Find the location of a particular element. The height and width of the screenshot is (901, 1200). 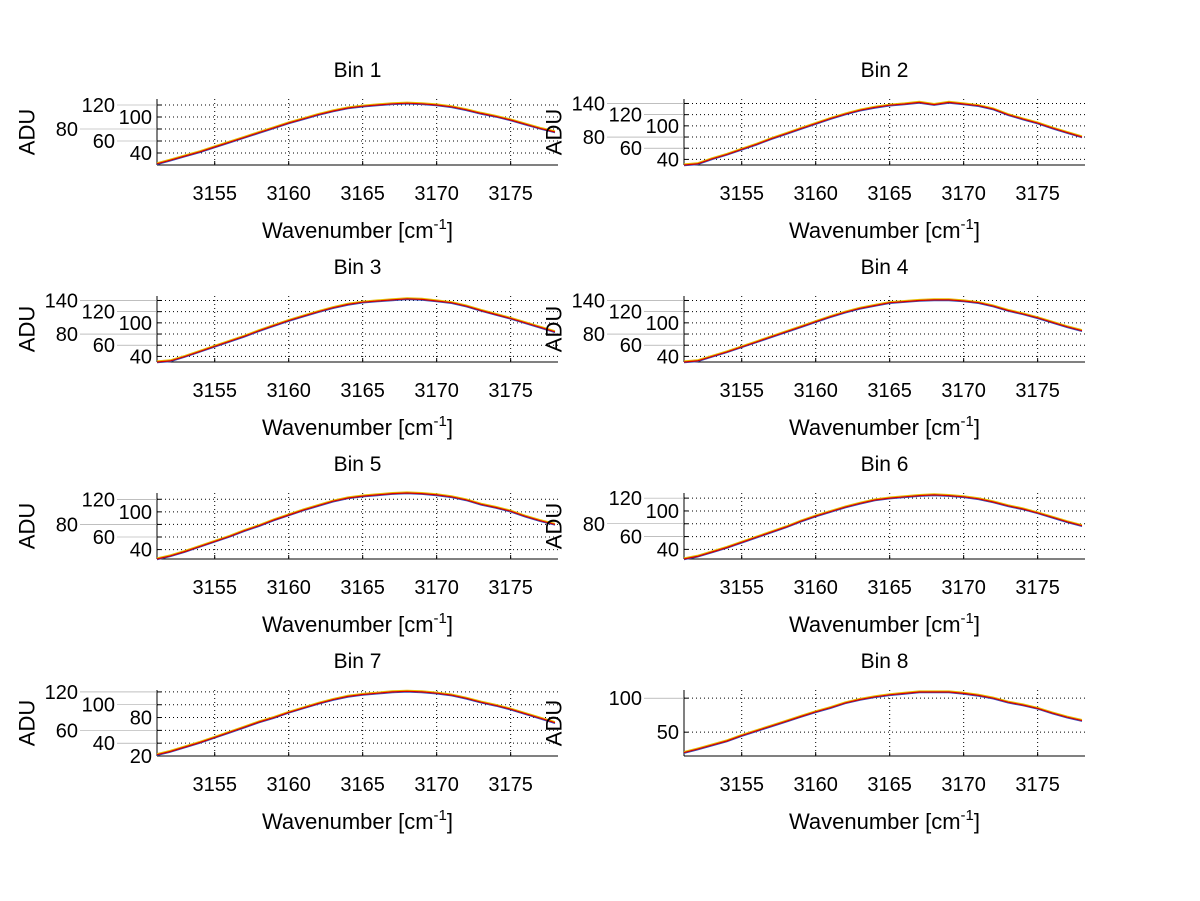

subplot-title: Bin 3 is located at coordinates (358, 267).